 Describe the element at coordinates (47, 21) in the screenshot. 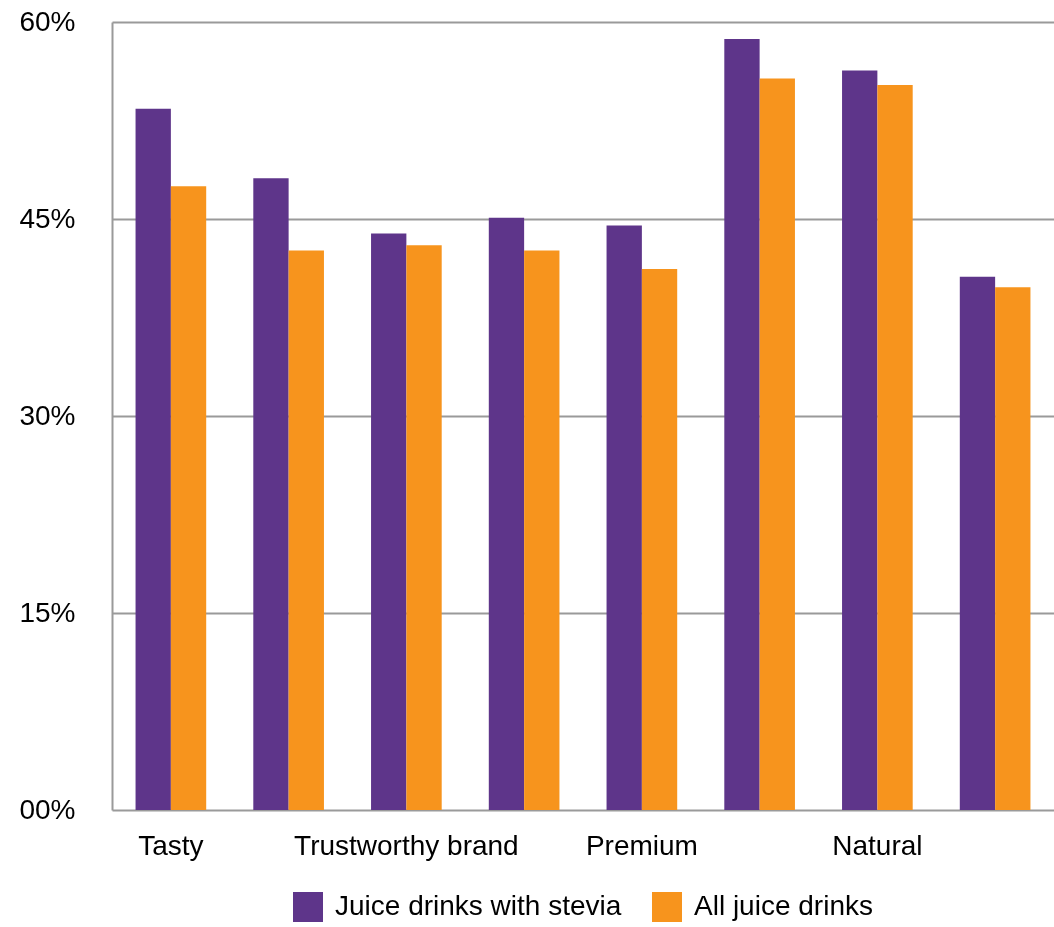

I see `y-tick-label: 60%` at that location.